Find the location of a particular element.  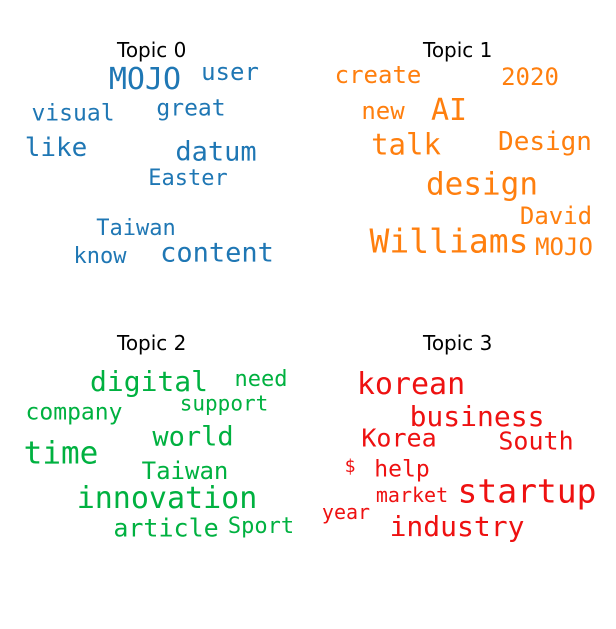

topic-1-word: Williams is located at coordinates (449, 241).